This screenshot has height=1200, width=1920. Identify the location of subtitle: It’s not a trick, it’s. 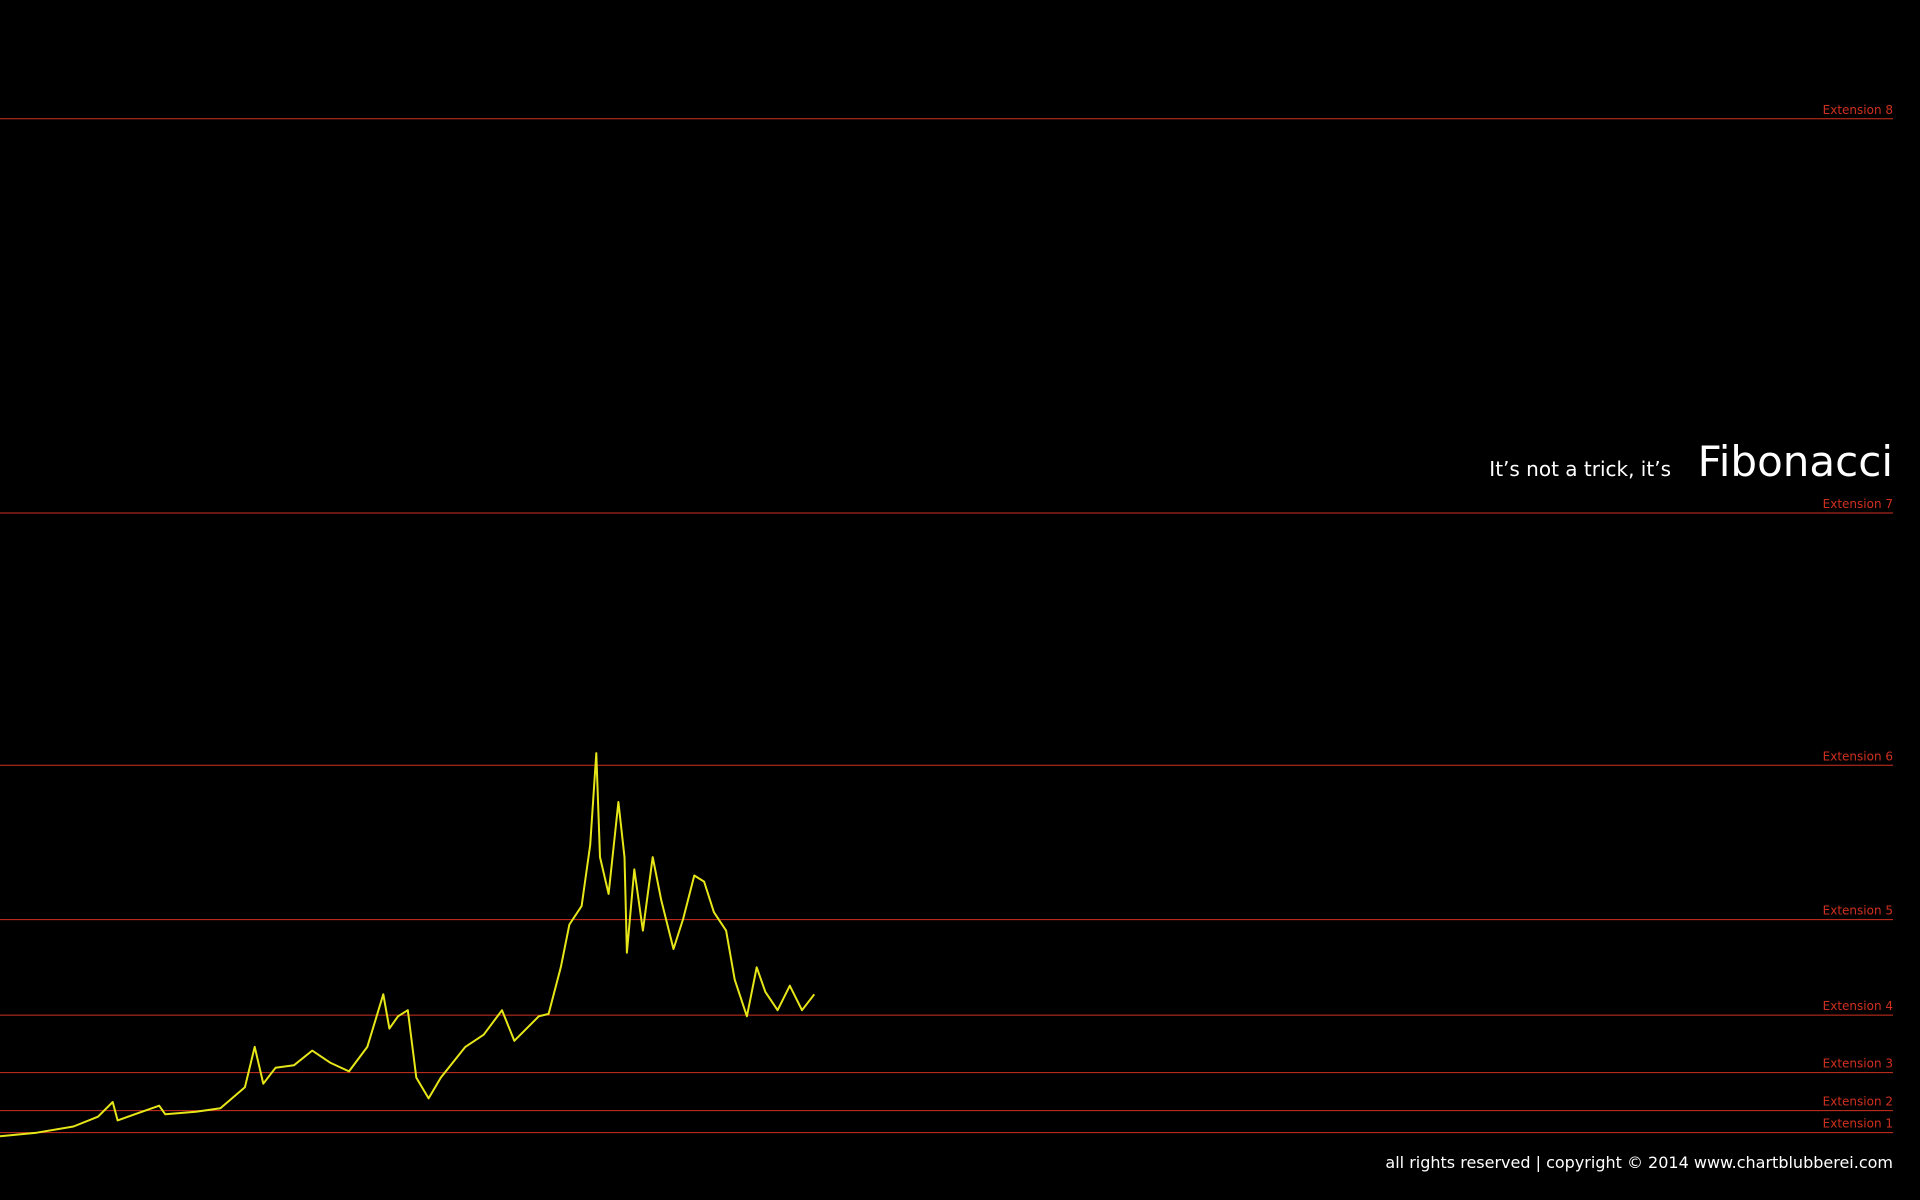
(1580, 469).